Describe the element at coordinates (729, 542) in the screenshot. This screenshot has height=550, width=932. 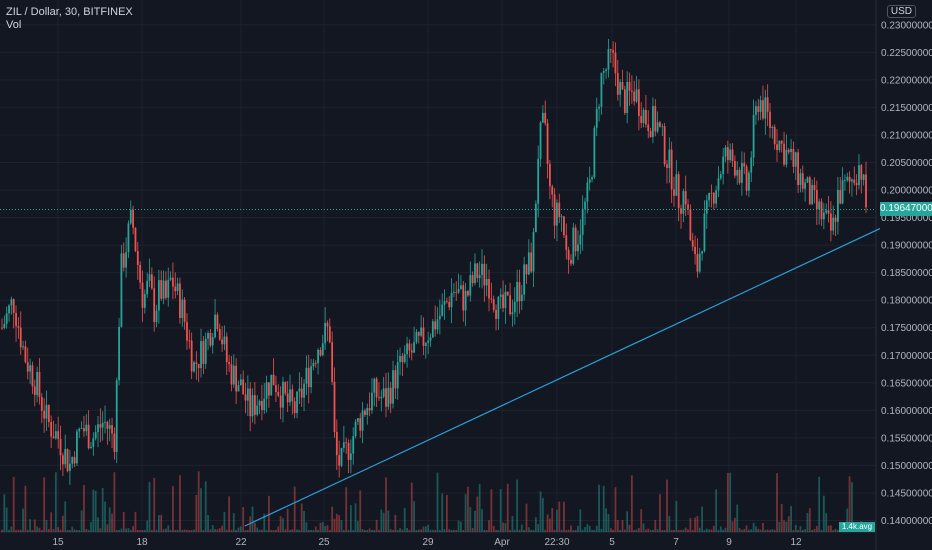
I see `x-tick-label: 9` at that location.